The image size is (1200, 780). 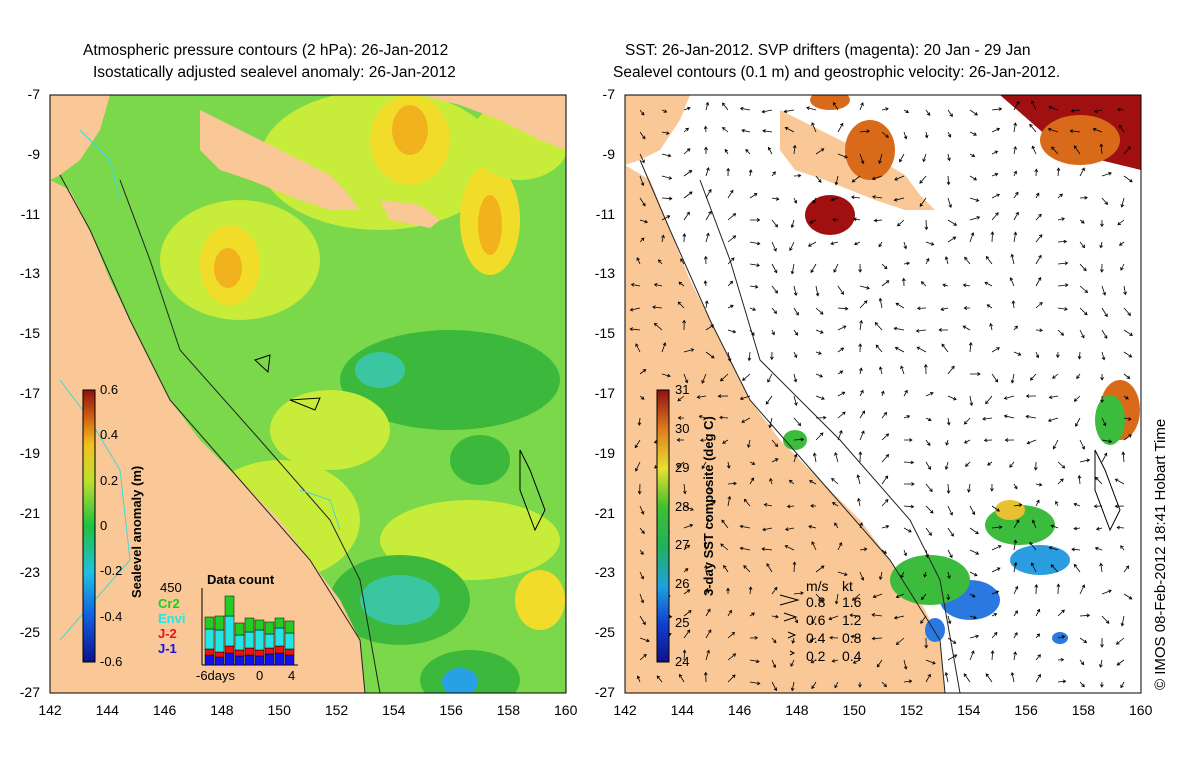 What do you see at coordinates (682, 506) in the screenshot?
I see `sst-colorbar-tick: 28` at bounding box center [682, 506].